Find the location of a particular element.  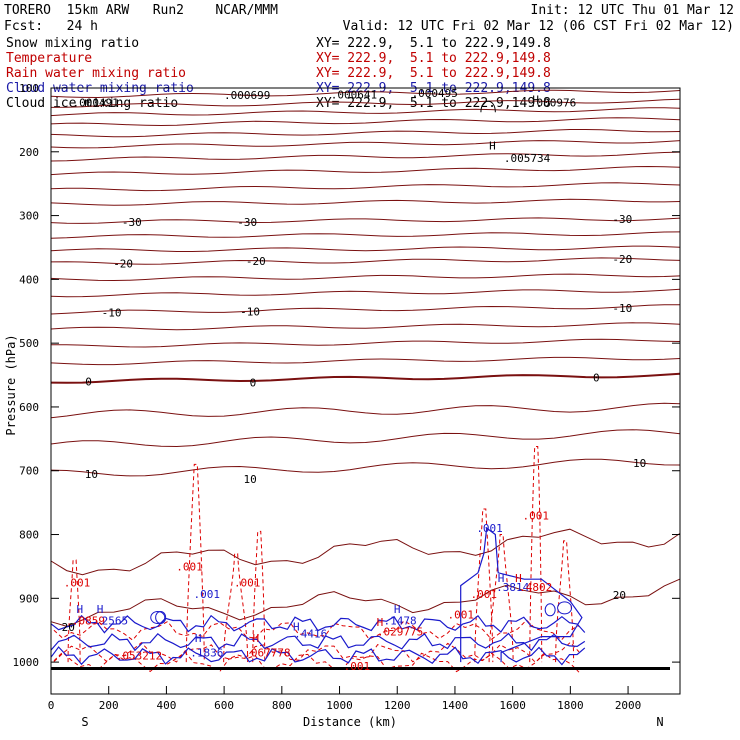

legend-temperature-xy: XY= 222.9, 5.1 to 222.9,149.8 is located at coordinates (433, 58).